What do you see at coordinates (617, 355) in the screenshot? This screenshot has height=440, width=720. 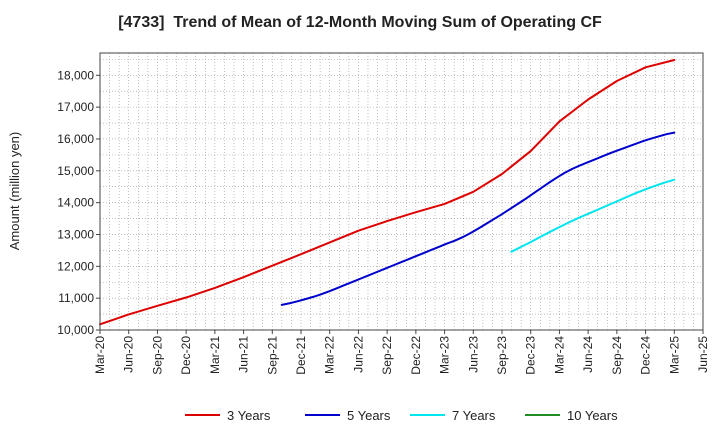 I see `x-tick-label: Sep-24` at bounding box center [617, 355].